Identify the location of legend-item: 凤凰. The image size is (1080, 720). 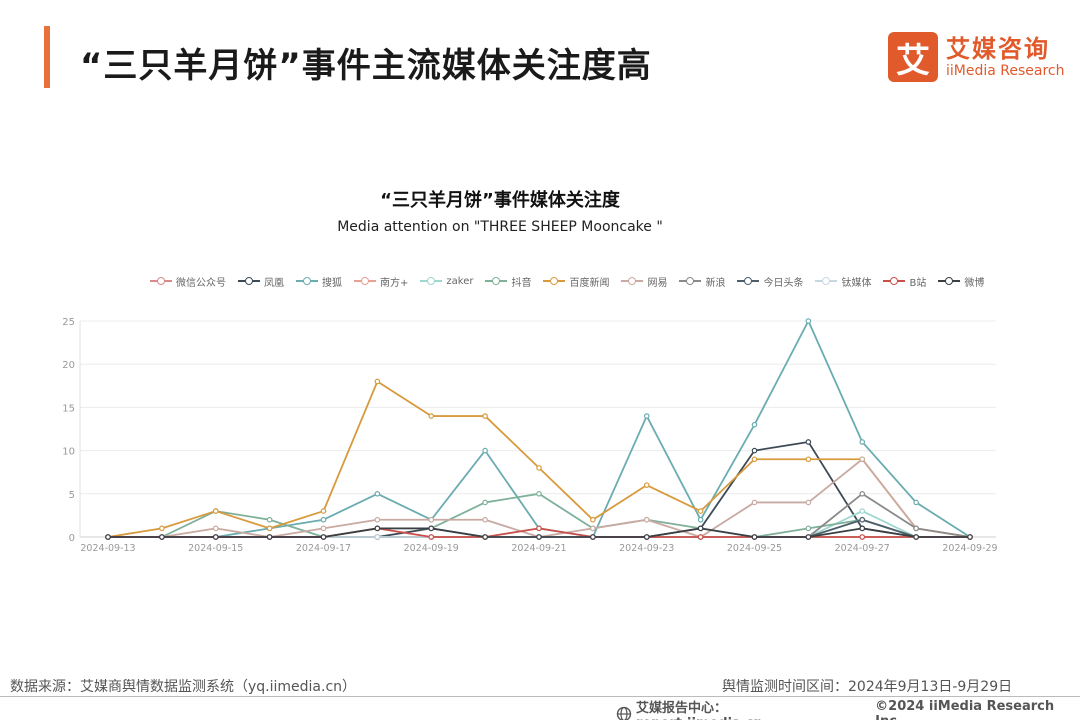
(261, 281).